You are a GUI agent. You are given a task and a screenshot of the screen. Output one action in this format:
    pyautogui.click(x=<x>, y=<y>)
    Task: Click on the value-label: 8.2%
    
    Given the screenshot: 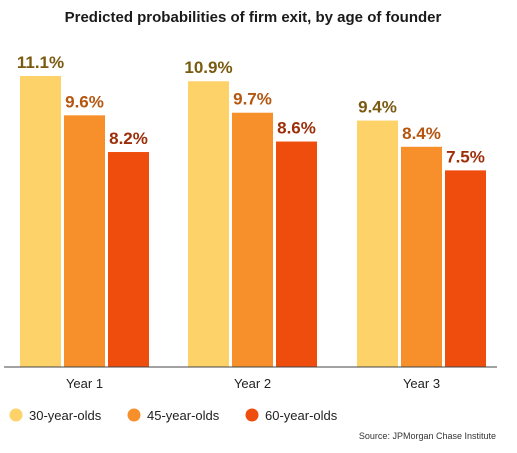 What is the action you would take?
    pyautogui.click(x=128, y=138)
    